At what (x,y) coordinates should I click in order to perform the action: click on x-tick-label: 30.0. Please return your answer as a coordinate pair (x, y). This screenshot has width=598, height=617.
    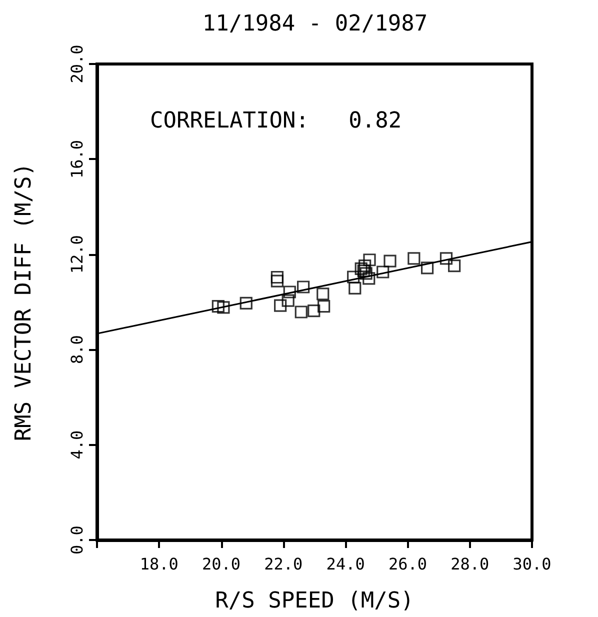
    Looking at the image, I should click on (532, 564).